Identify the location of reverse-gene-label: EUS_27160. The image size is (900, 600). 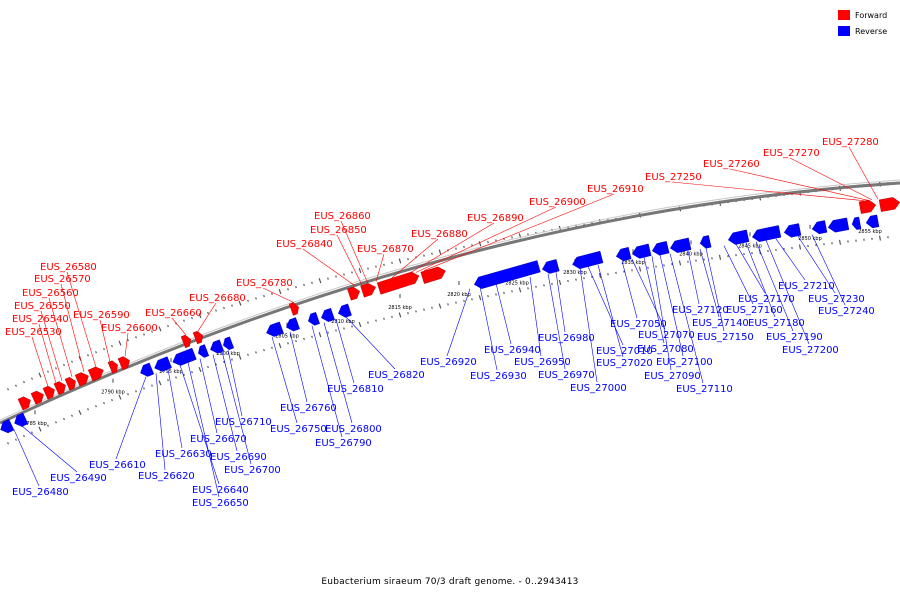
(754, 310).